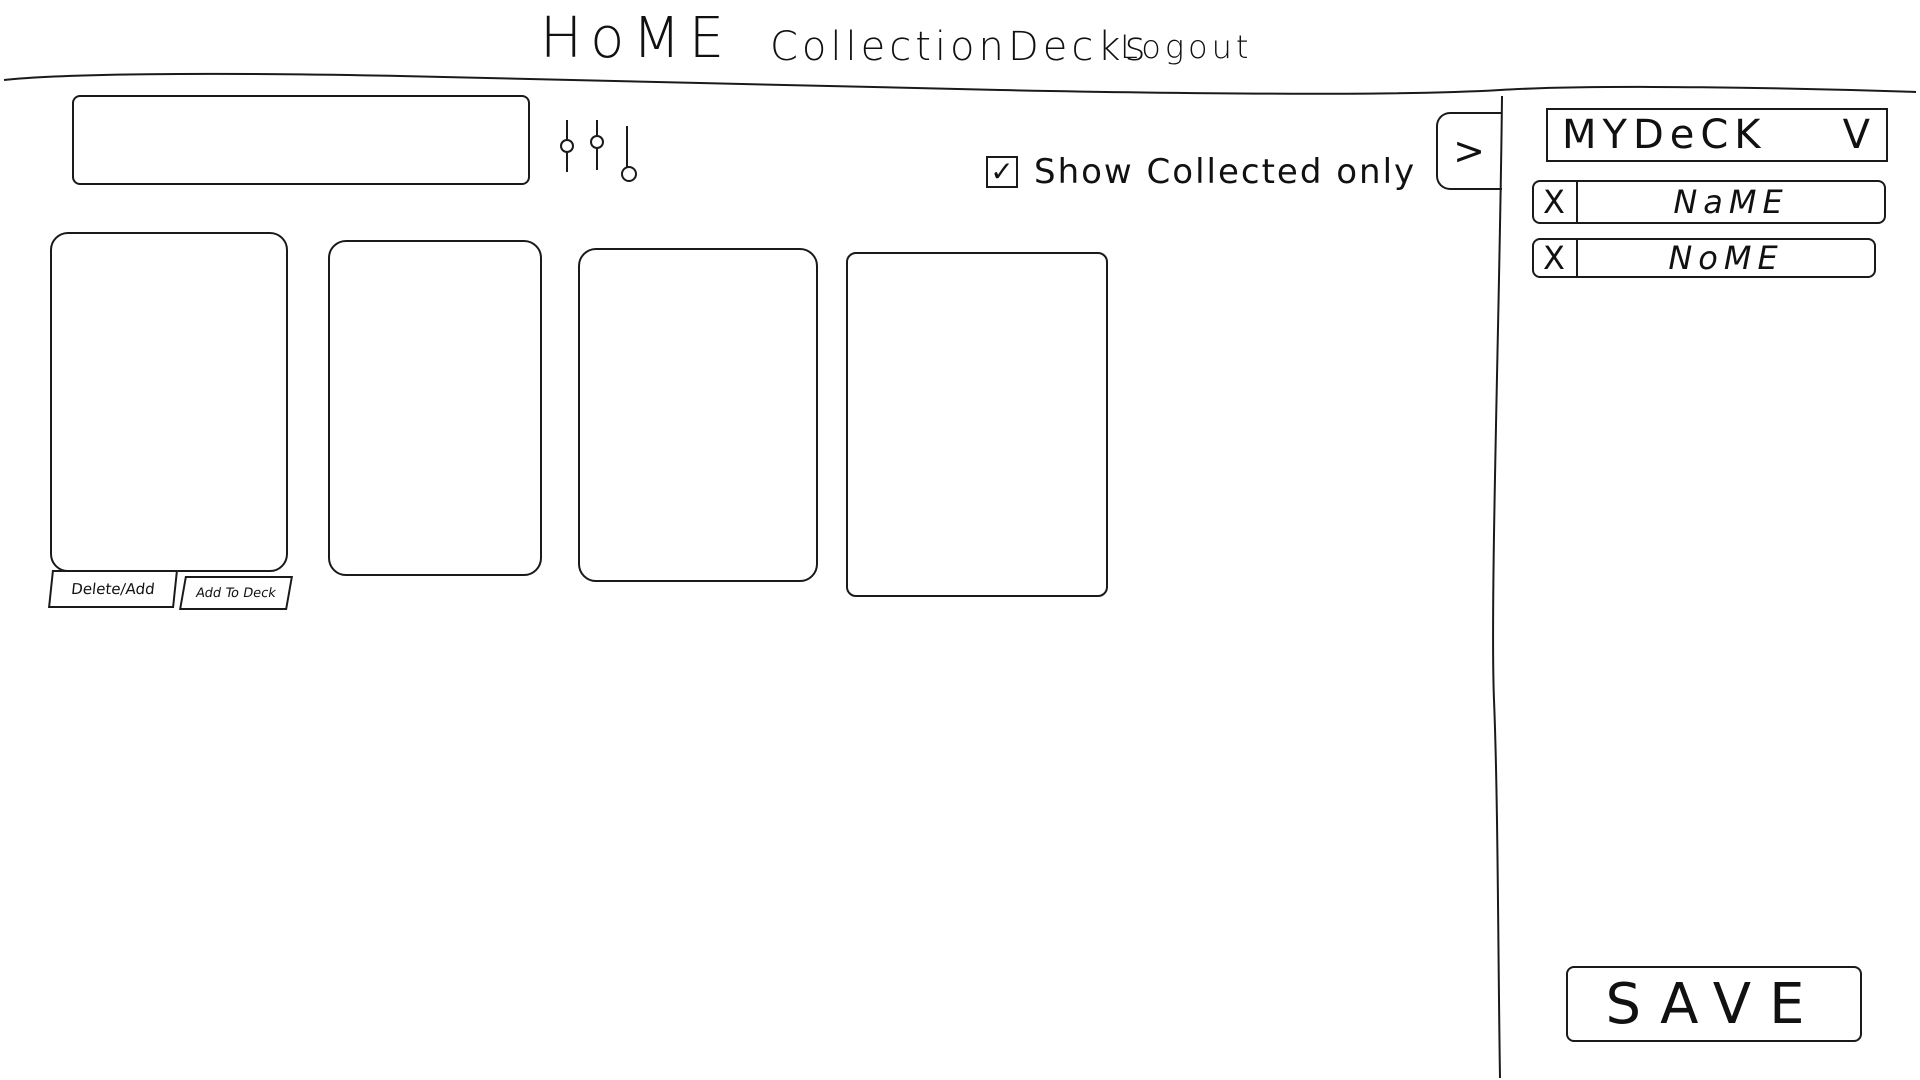 The image size is (1920, 1080). What do you see at coordinates (600, 153) in the screenshot?
I see `sliders-icon` at bounding box center [600, 153].